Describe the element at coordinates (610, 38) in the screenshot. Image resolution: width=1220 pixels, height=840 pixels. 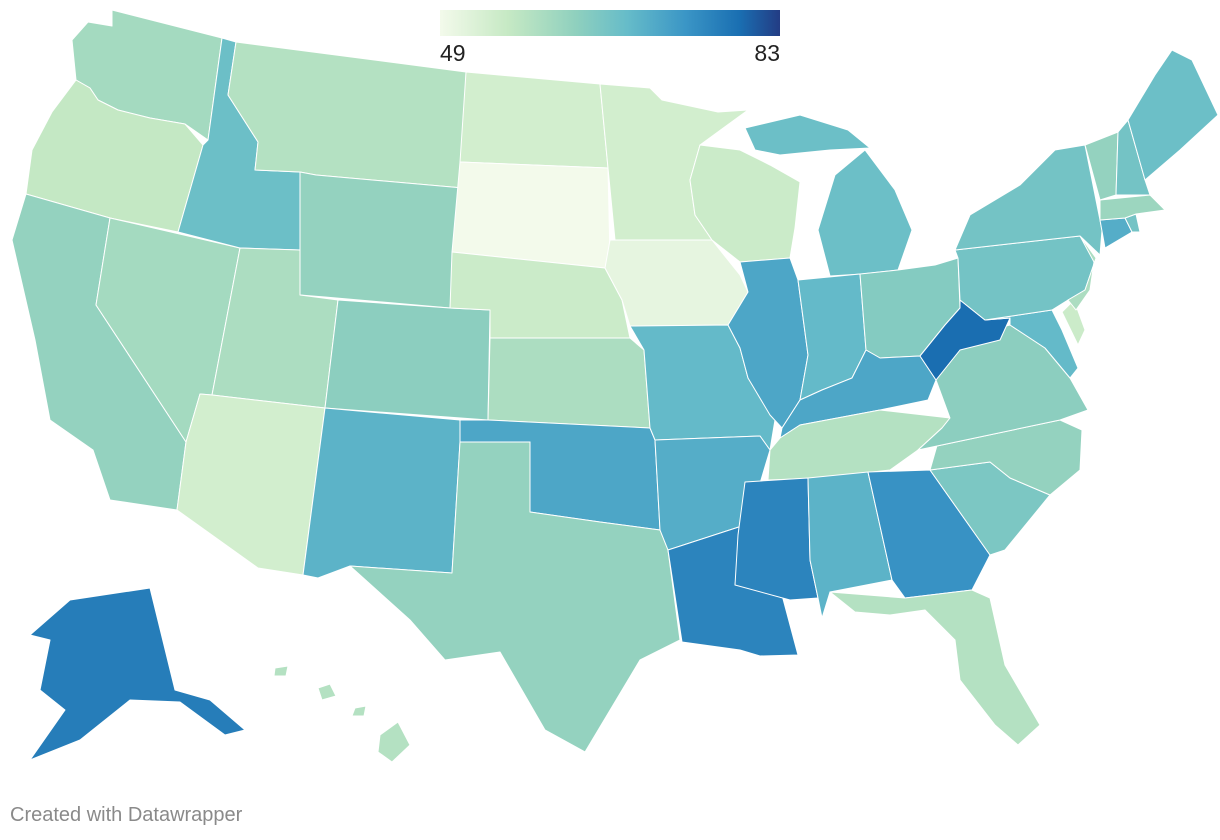
I see `color-legend: 49 83` at that location.